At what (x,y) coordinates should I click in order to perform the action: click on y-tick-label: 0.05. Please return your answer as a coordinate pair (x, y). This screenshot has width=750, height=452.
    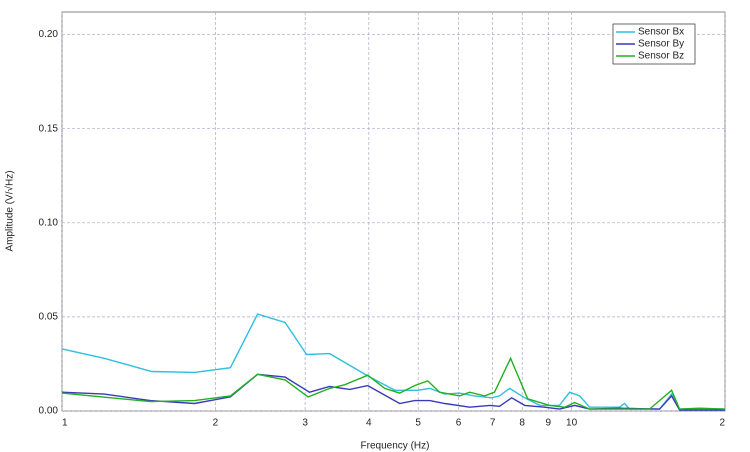
    Looking at the image, I should click on (49, 317).